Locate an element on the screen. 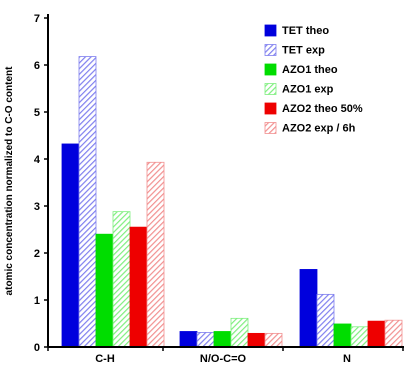  legend-swatch-azo1-exp is located at coordinates (270, 89).